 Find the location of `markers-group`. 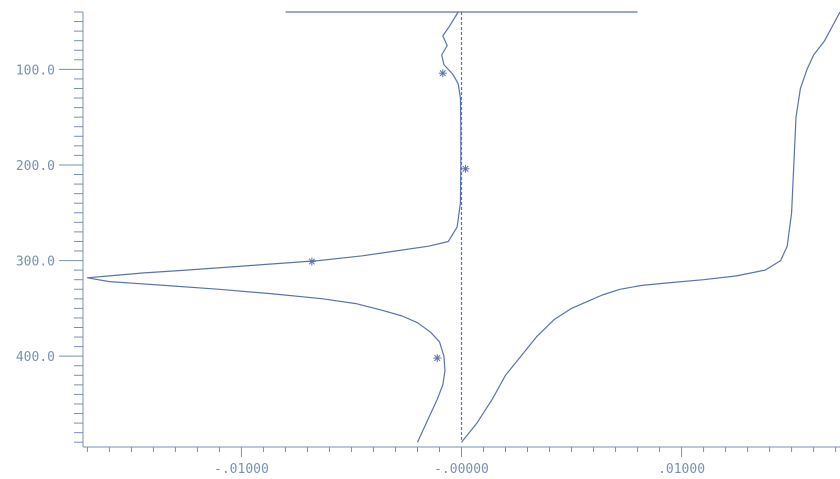

markers-group is located at coordinates (388, 216).